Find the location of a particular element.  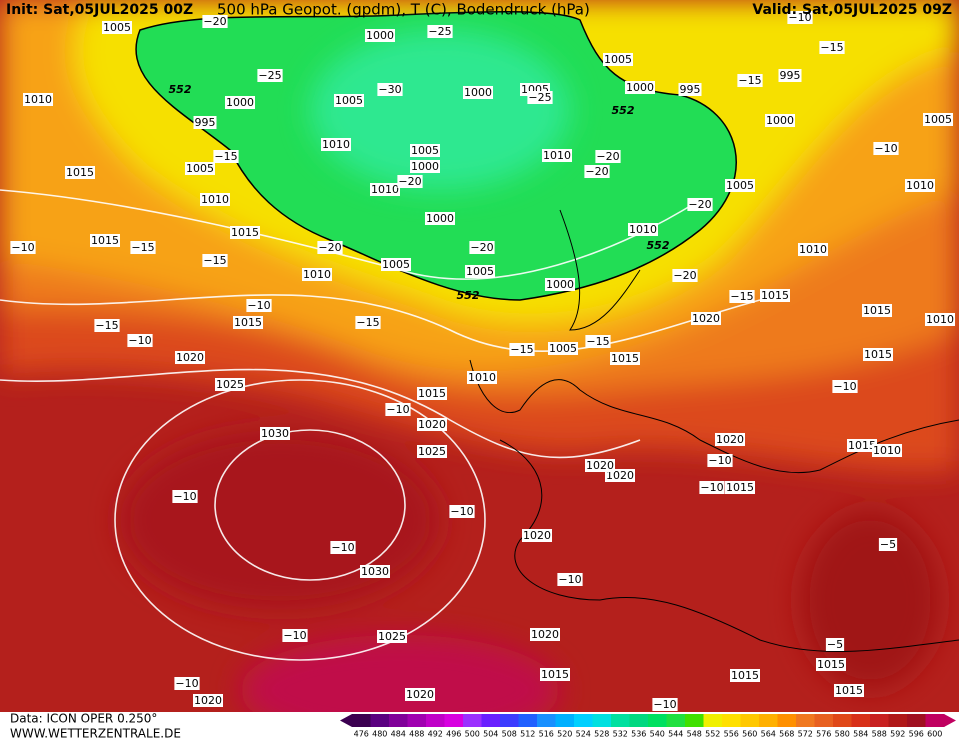

colorbar-label: 548 is located at coordinates (694, 734).